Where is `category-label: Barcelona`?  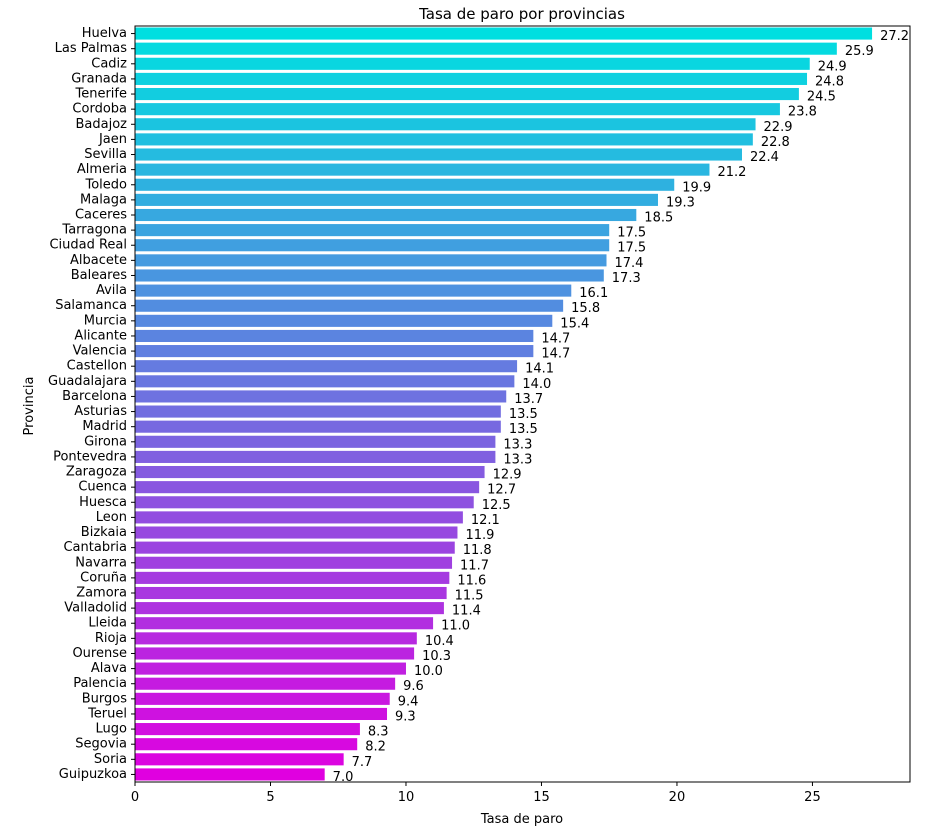
category-label: Barcelona is located at coordinates (94, 396).